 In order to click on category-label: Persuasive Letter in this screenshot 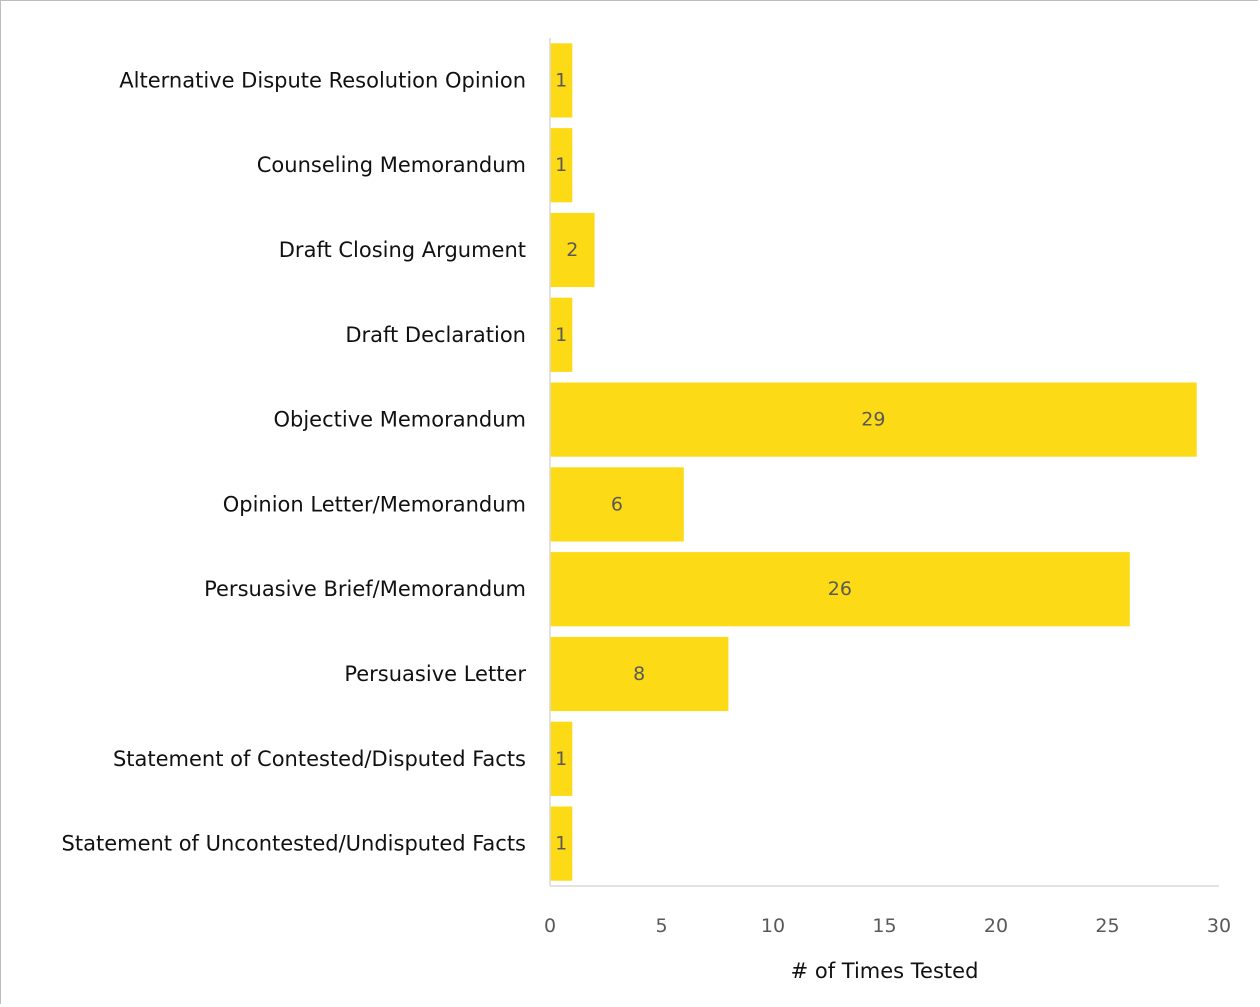, I will do `click(435, 674)`.